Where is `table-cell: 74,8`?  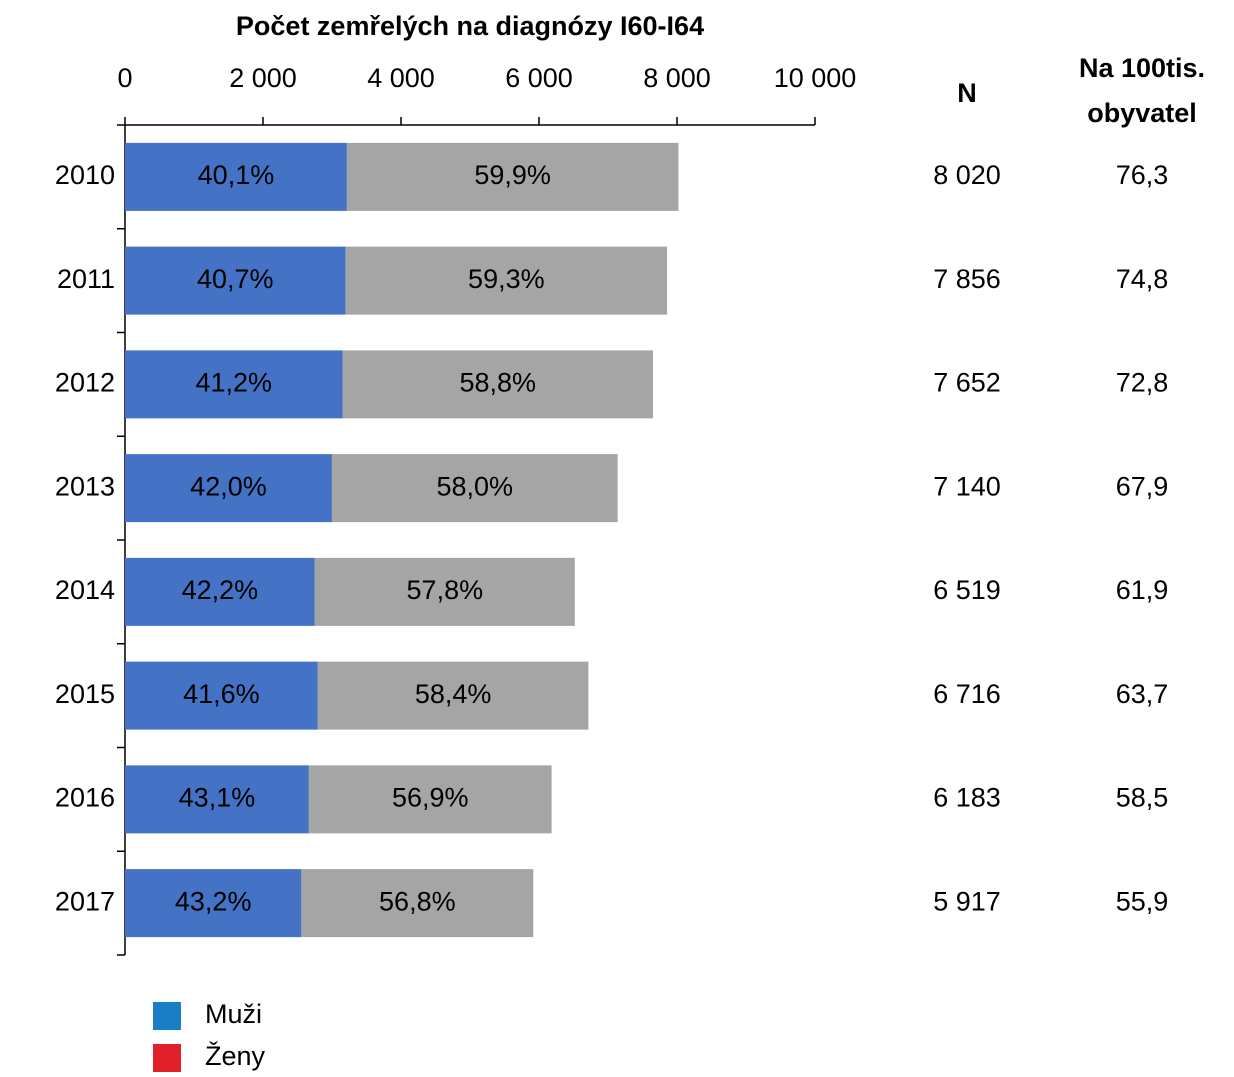 table-cell: 74,8 is located at coordinates (1142, 279).